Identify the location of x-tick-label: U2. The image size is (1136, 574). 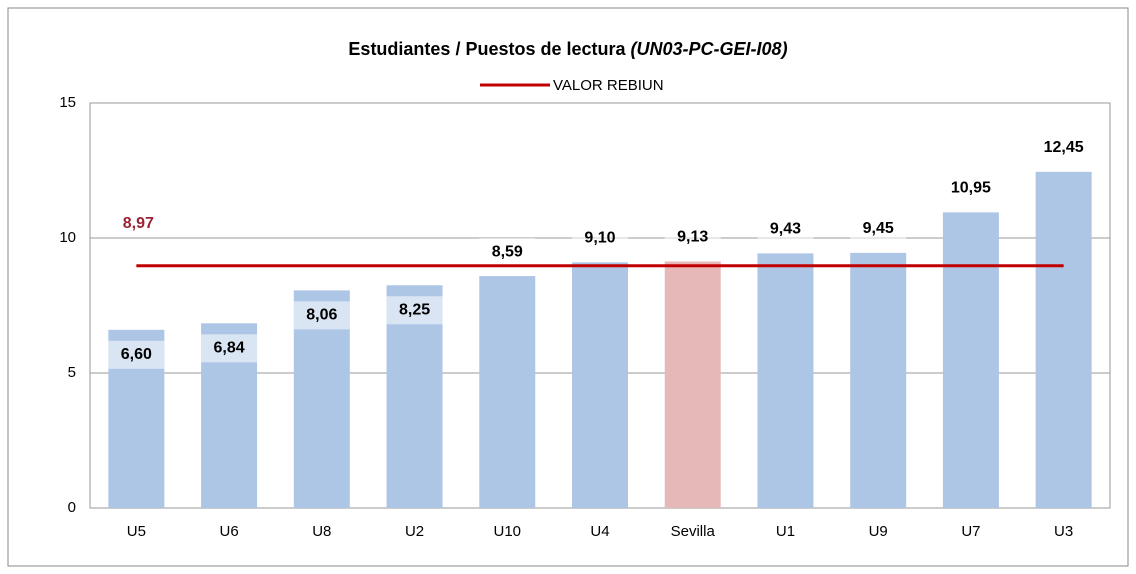
(414, 531).